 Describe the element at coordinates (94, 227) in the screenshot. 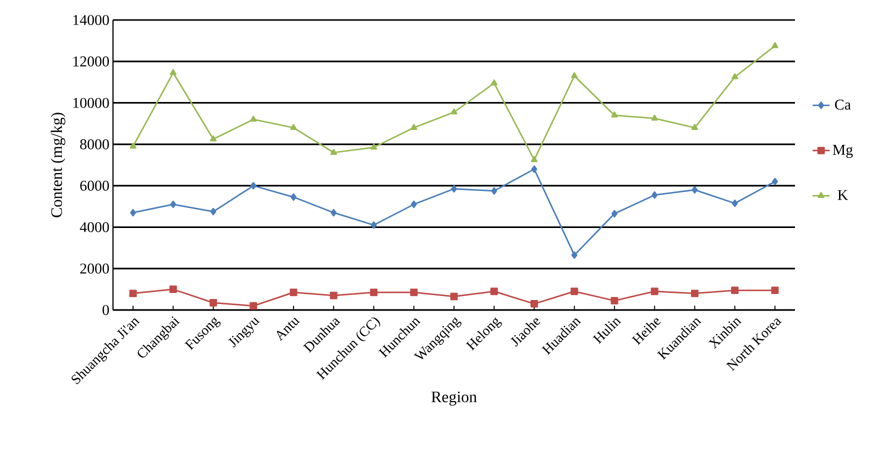

I see `y-tick-label: 4000` at that location.